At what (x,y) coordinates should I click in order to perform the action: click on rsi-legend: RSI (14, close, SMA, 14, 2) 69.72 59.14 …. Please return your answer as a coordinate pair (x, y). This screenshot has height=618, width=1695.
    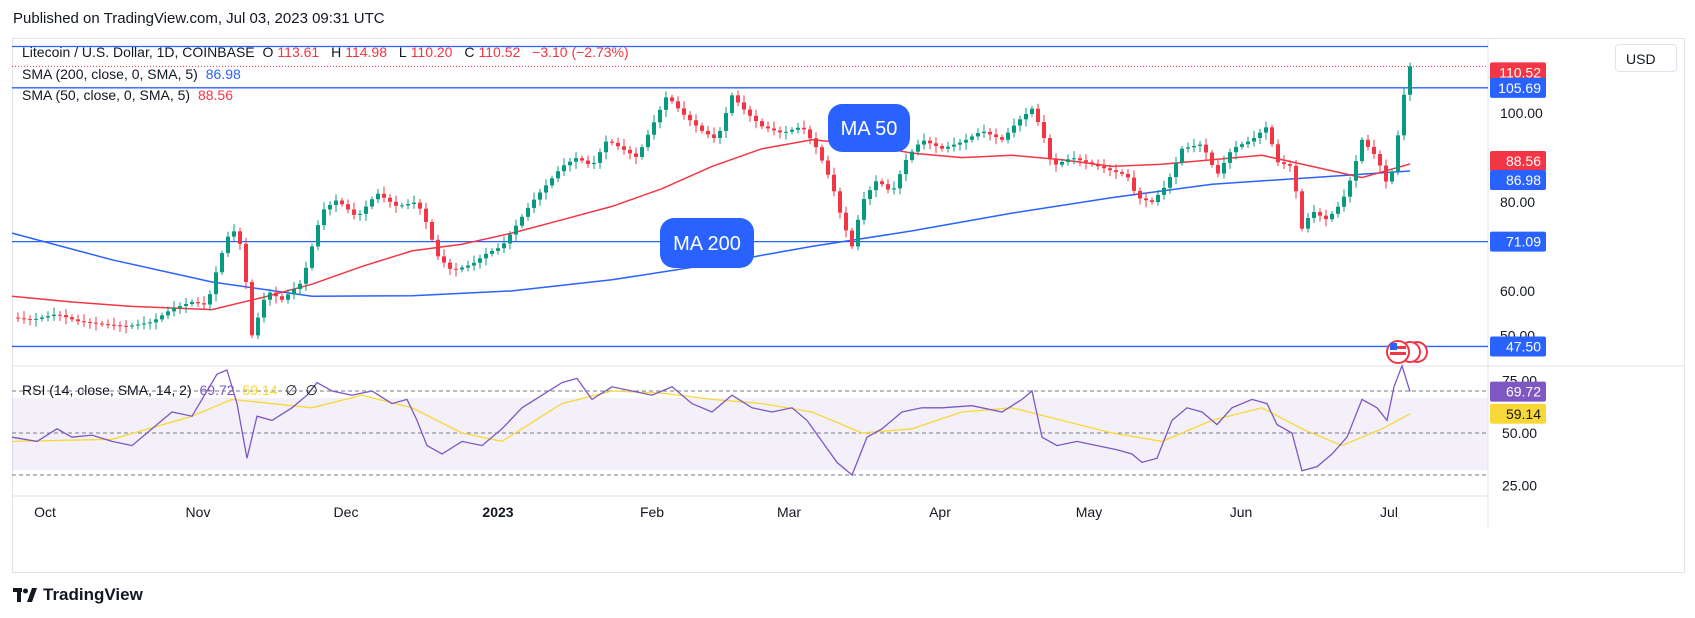
    Looking at the image, I should click on (172, 390).